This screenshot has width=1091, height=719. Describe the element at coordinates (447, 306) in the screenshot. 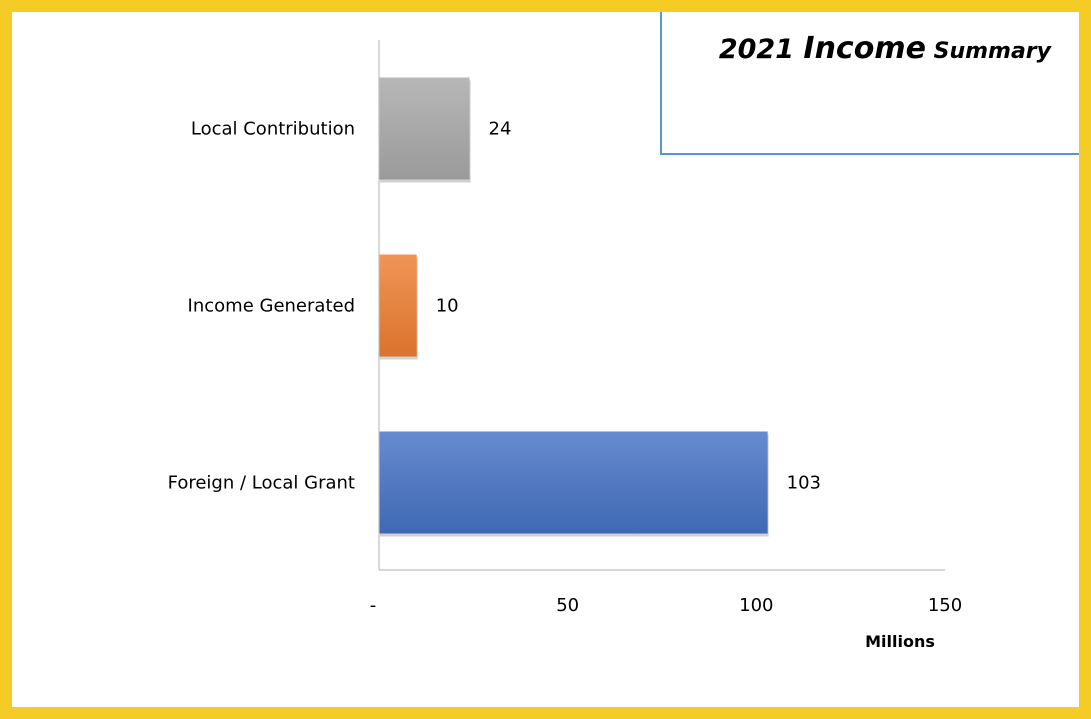

I see `data-label: 10` at that location.